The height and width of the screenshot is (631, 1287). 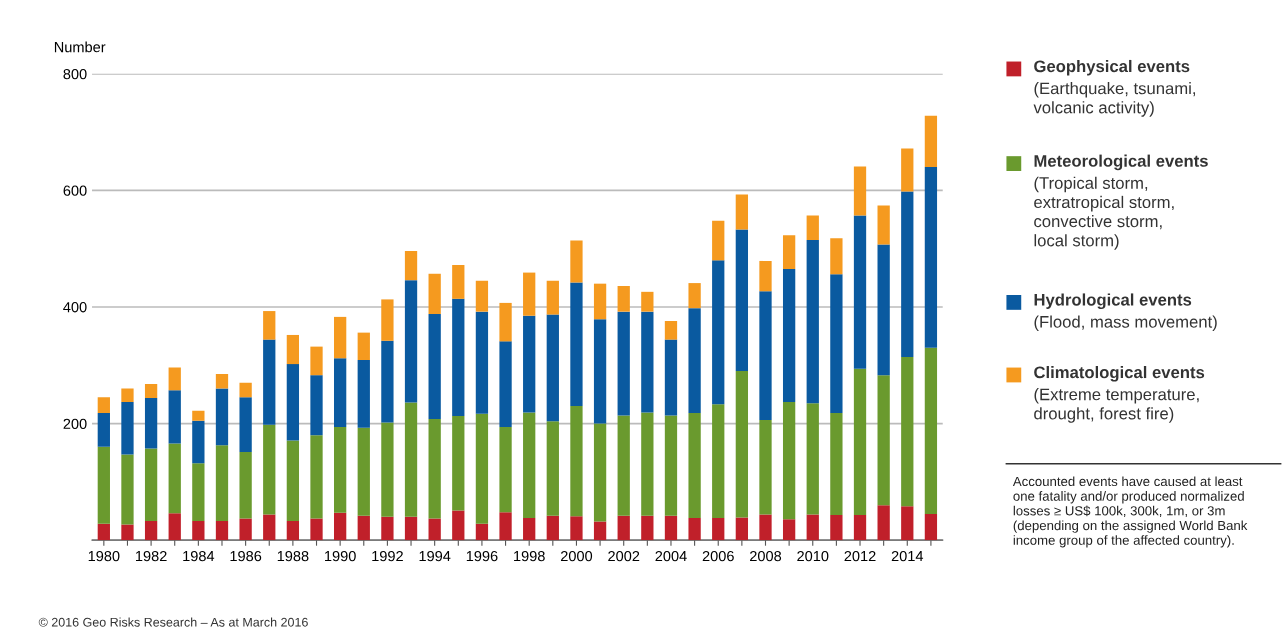 What do you see at coordinates (75, 190) in the screenshot?
I see `y-tick-label: 600` at bounding box center [75, 190].